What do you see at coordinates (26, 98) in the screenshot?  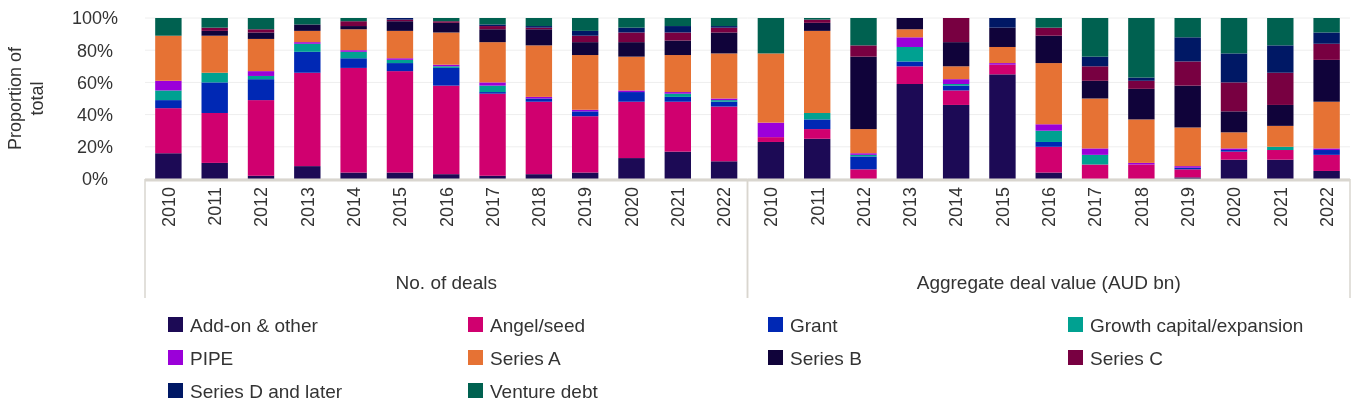 I see `y-axis-title: Proportion of total` at bounding box center [26, 98].